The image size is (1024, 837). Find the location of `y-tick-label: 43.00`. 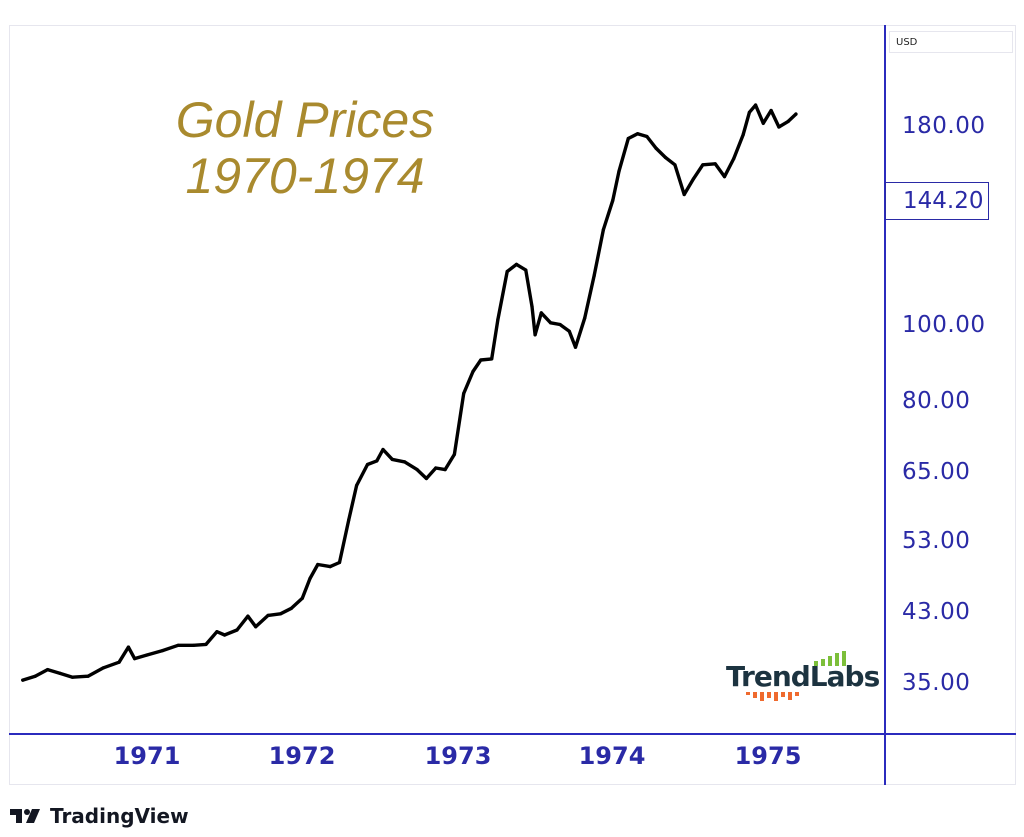

y-tick-label: 43.00 is located at coordinates (936, 612).